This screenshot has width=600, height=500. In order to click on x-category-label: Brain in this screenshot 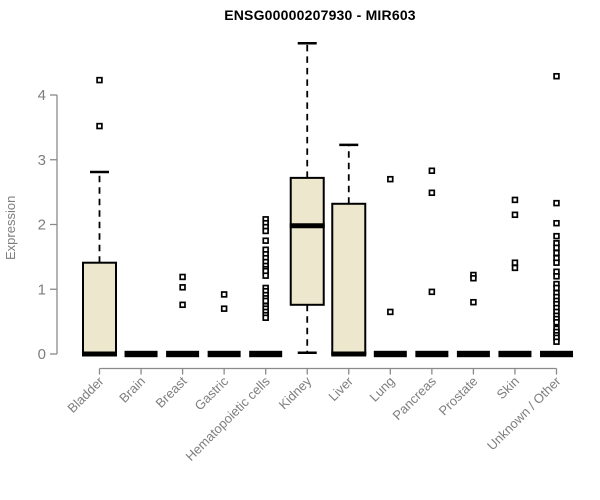, I will do `click(132, 390)`.